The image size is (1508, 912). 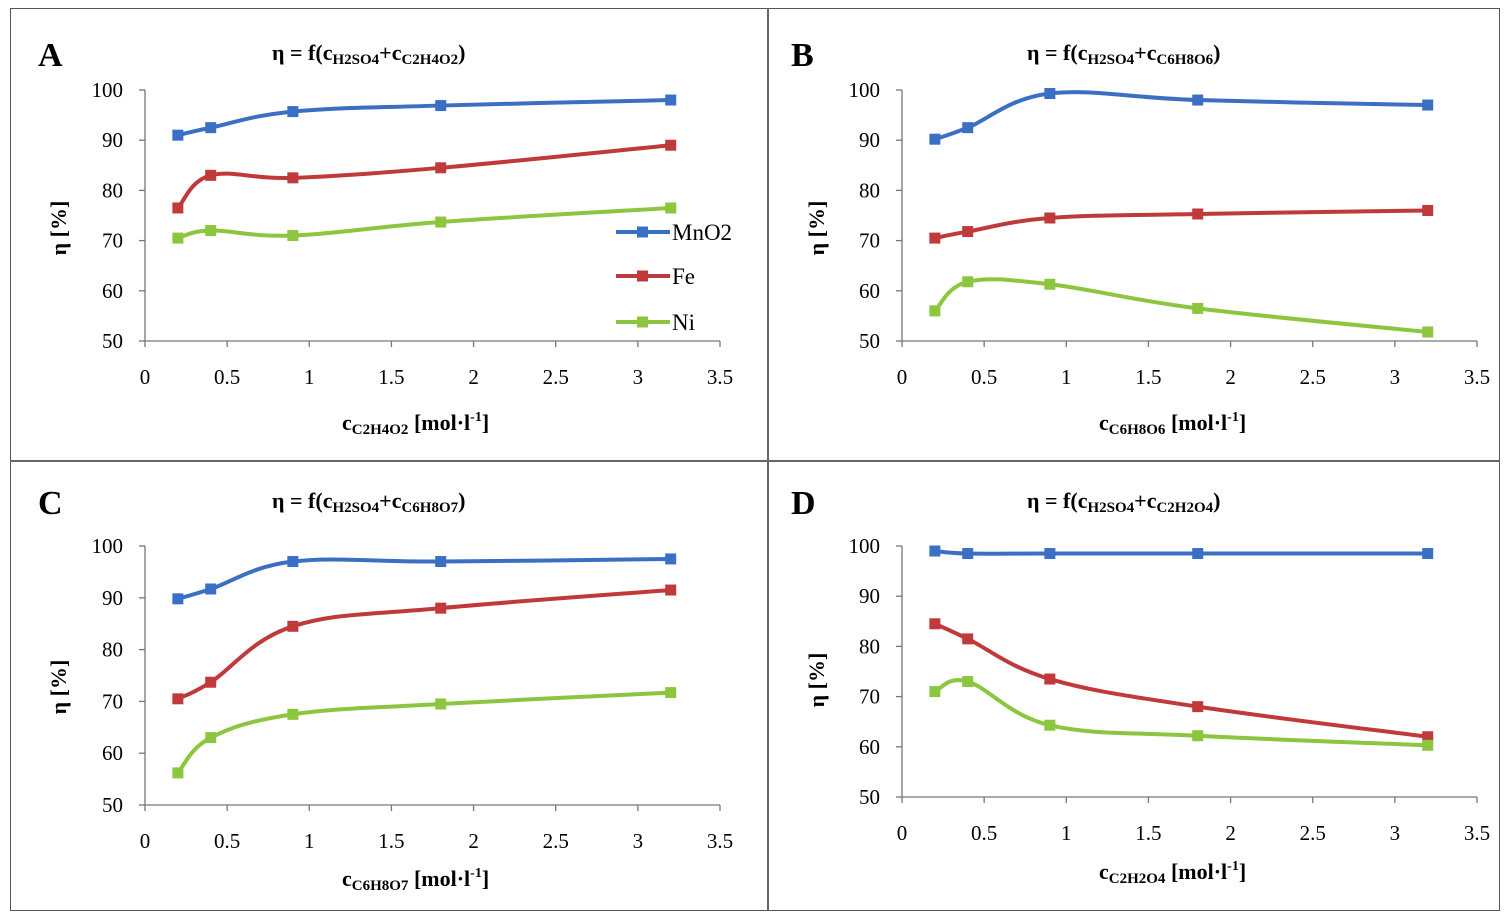 I want to click on x-axis-label: cC2H2O4 [mol·l-1], so click(x=1172, y=873).